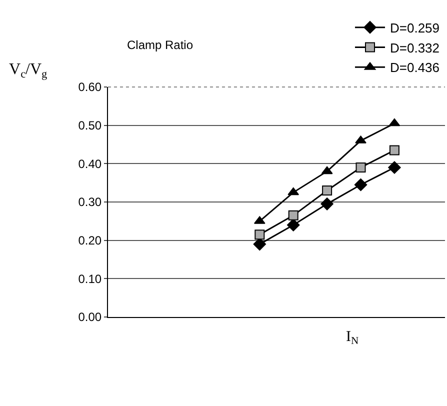 The width and height of the screenshot is (447, 406). I want to click on y-tick-label: 0.50, so click(90, 125).